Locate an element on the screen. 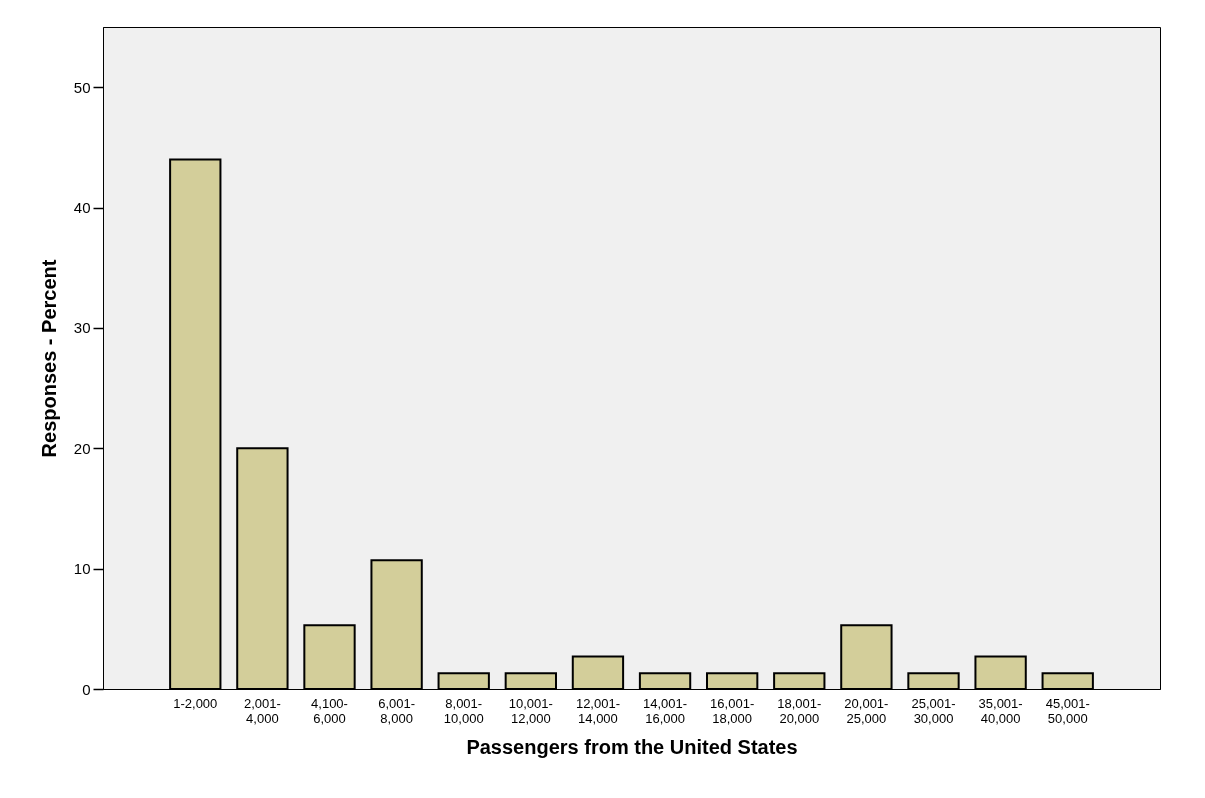 The height and width of the screenshot is (798, 1205). x-tick-label: 20,001- 25,000 is located at coordinates (866, 710).